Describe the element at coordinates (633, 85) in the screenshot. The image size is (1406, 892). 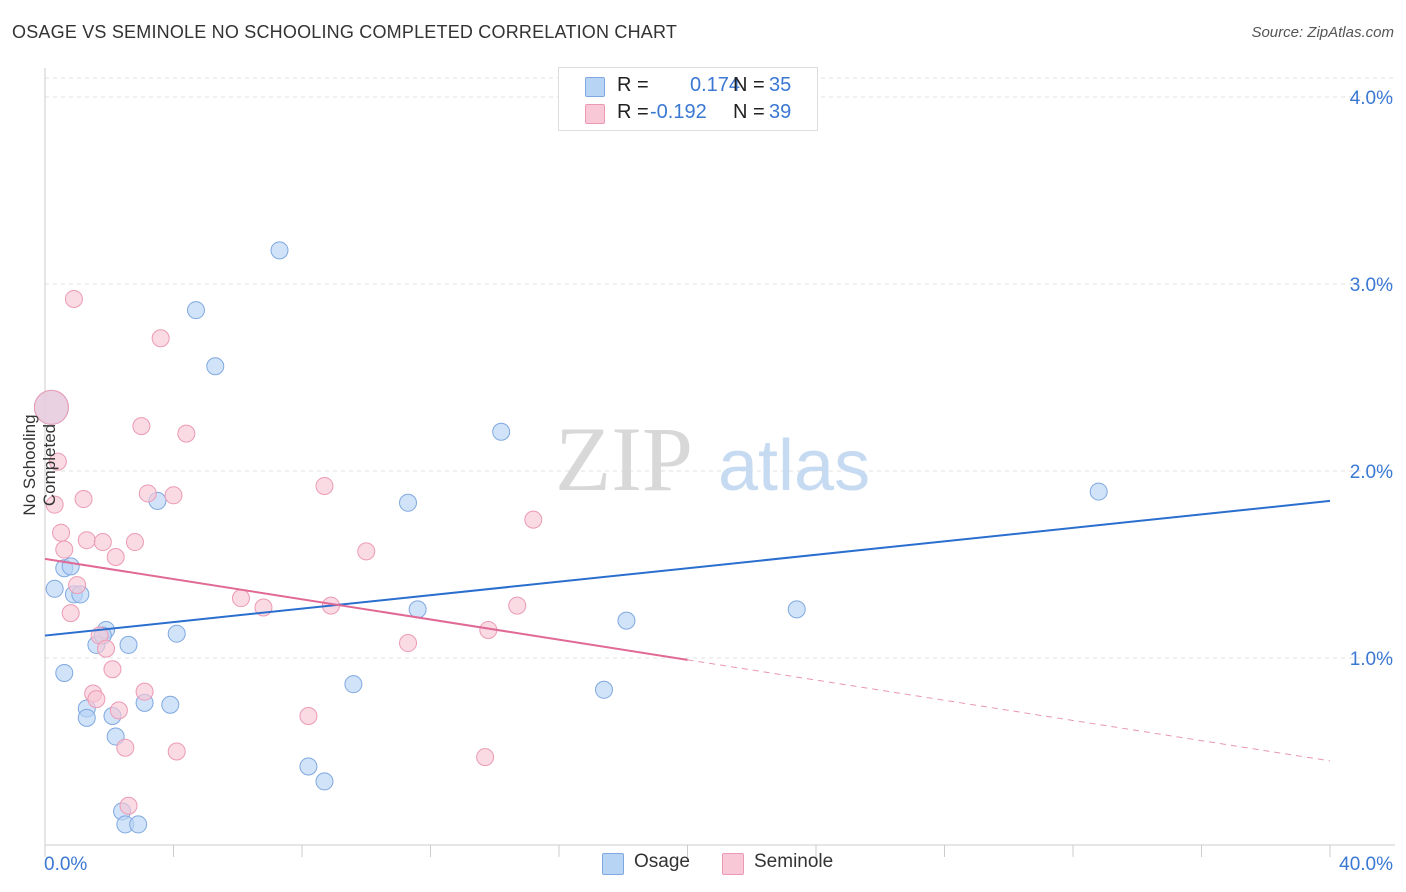
I see `legend-r-label-osage: R =` at that location.